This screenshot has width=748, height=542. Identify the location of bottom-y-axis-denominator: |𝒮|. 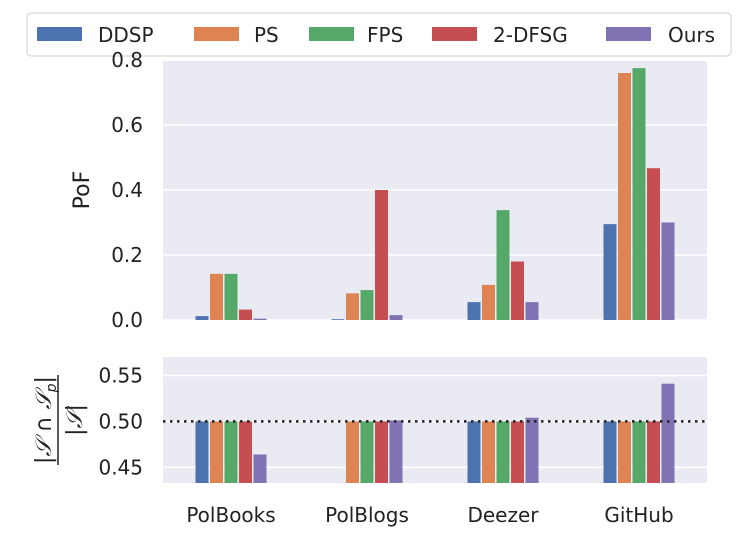
(75, 420).